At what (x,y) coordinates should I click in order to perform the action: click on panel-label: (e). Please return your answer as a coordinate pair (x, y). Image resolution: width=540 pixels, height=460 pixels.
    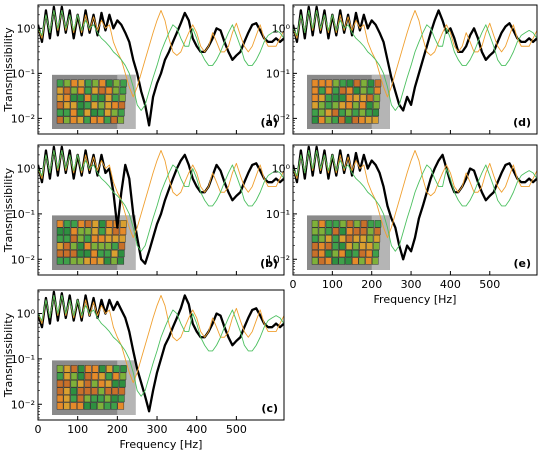
    Looking at the image, I should click on (522, 263).